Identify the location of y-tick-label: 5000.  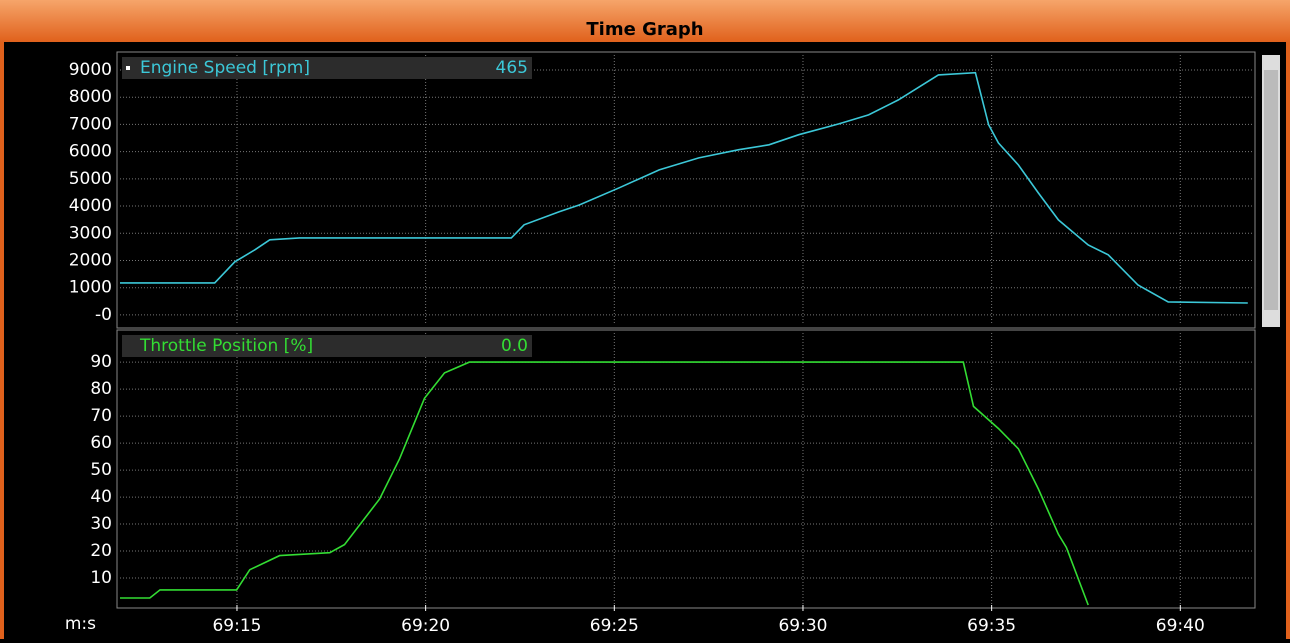
(90, 179).